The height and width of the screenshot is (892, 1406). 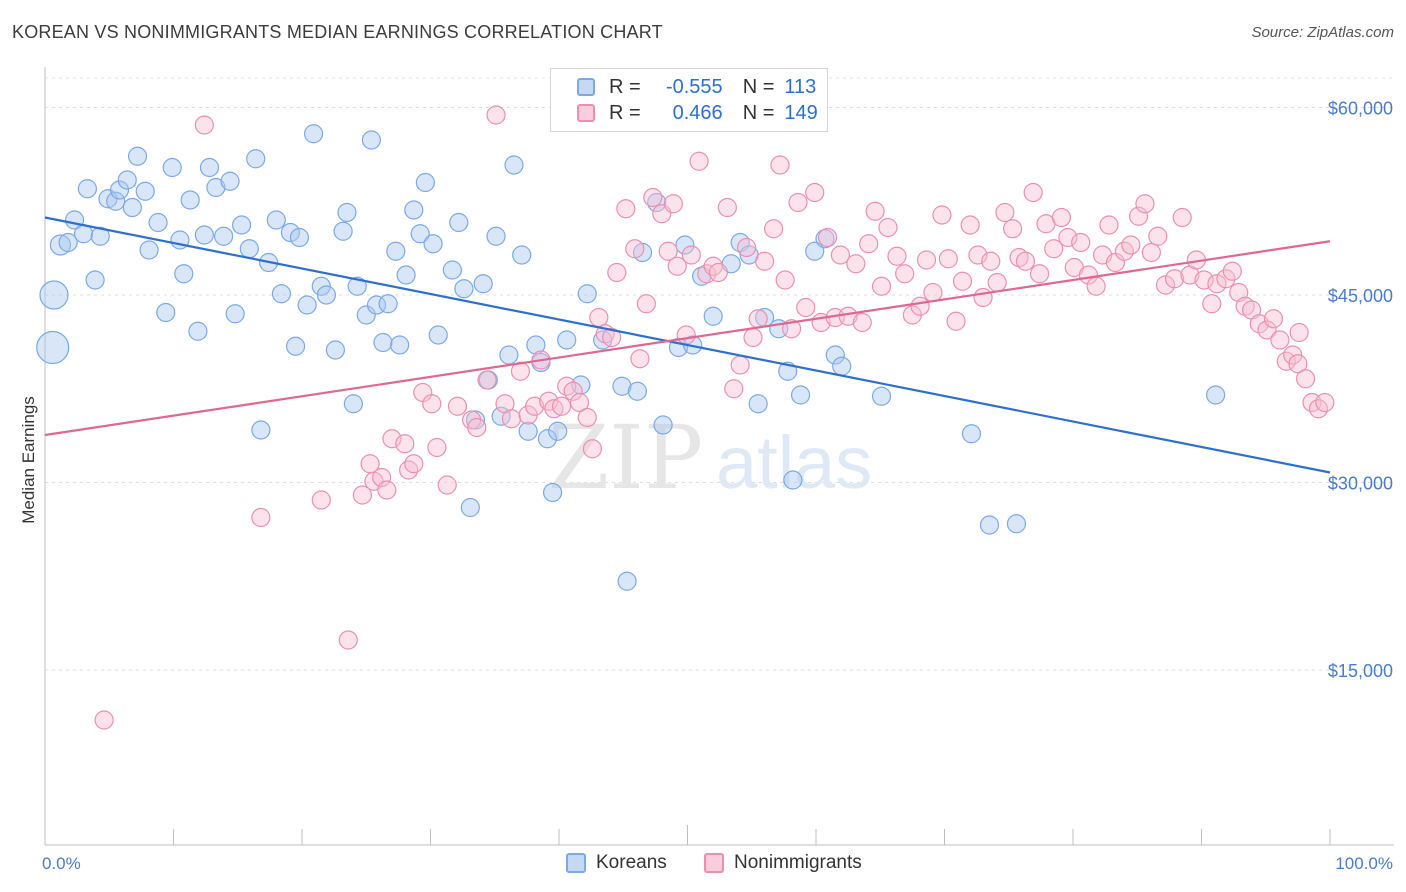 I want to click on koreans-legend-icon, so click(x=576, y=863).